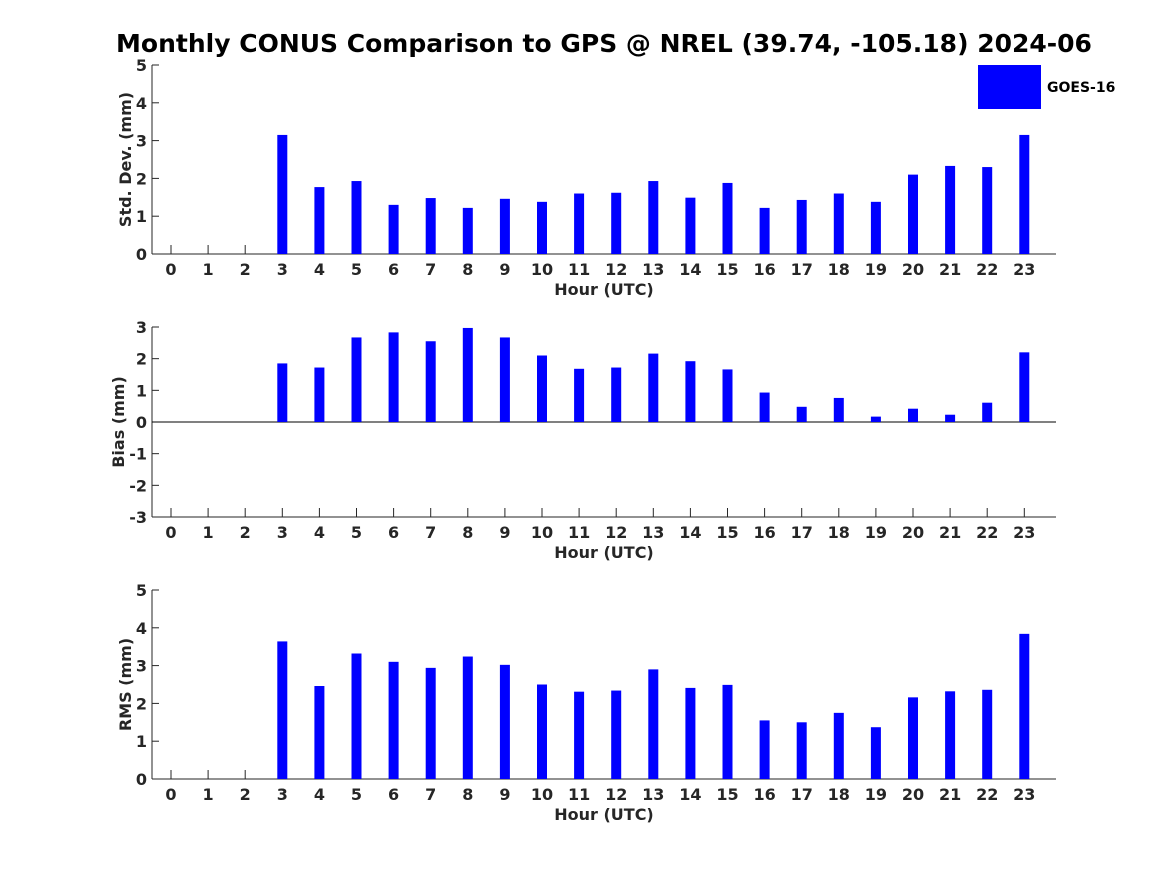  What do you see at coordinates (764, 269) in the screenshot?
I see `x-tick-label: 16` at bounding box center [764, 269].